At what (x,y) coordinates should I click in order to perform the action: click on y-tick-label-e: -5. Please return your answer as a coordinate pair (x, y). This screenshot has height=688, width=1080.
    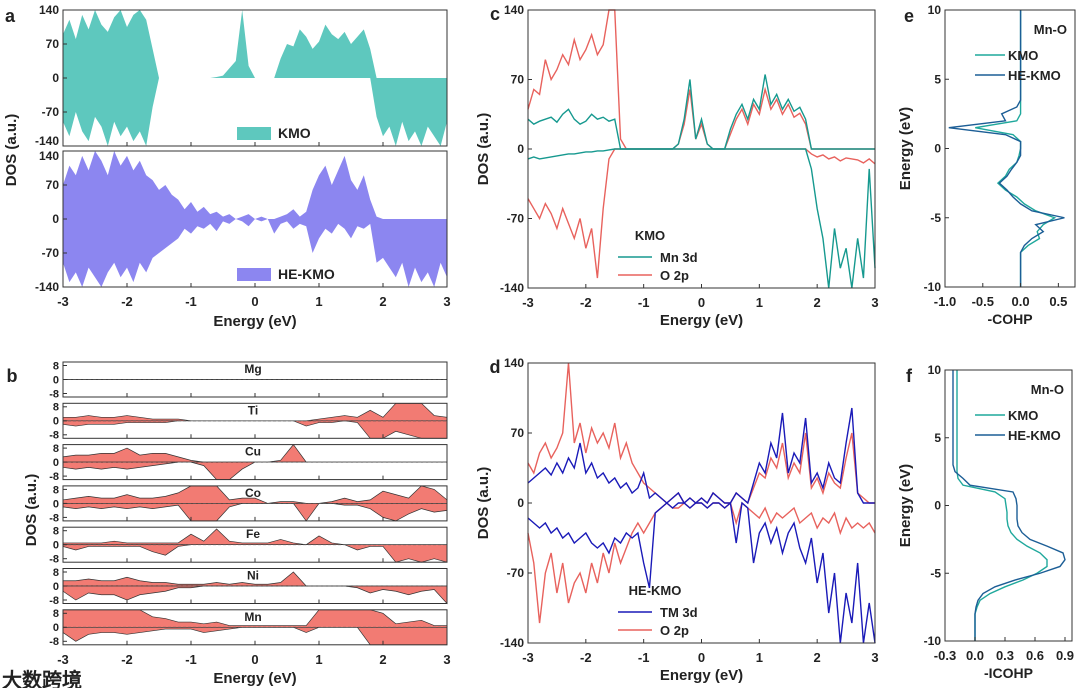
    Looking at the image, I should click on (935, 218).